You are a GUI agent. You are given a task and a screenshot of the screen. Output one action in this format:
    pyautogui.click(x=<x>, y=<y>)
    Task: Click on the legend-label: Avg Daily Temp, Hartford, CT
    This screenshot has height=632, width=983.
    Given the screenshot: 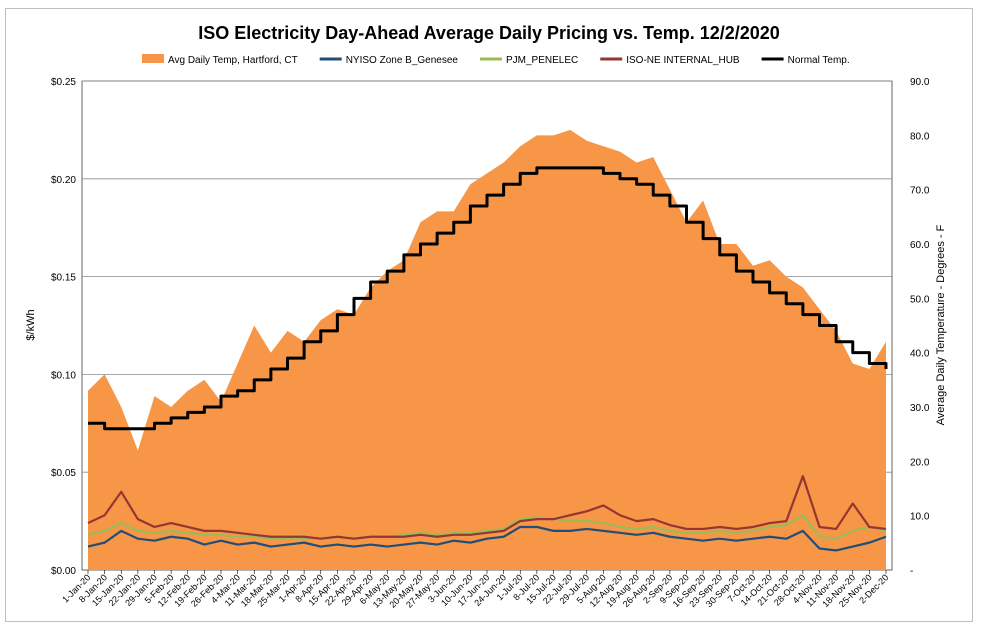 What is the action you would take?
    pyautogui.click(x=233, y=60)
    